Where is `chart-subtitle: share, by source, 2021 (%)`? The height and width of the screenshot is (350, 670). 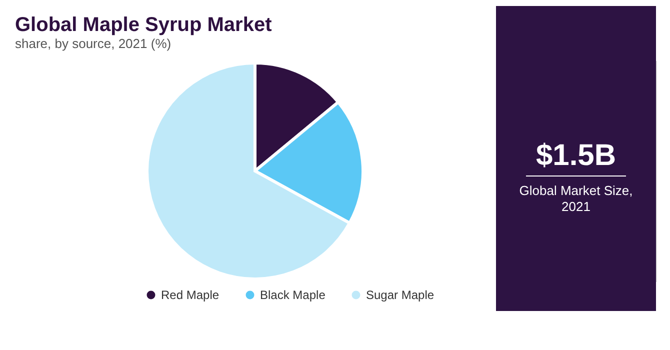 chart-subtitle: share, by source, 2021 (%) is located at coordinates (93, 43).